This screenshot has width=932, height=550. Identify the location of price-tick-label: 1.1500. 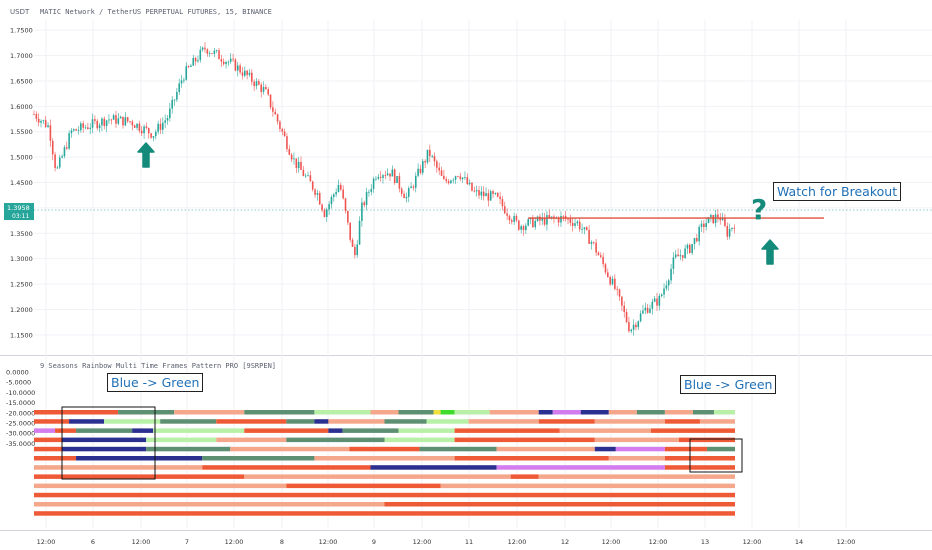
(21, 335).